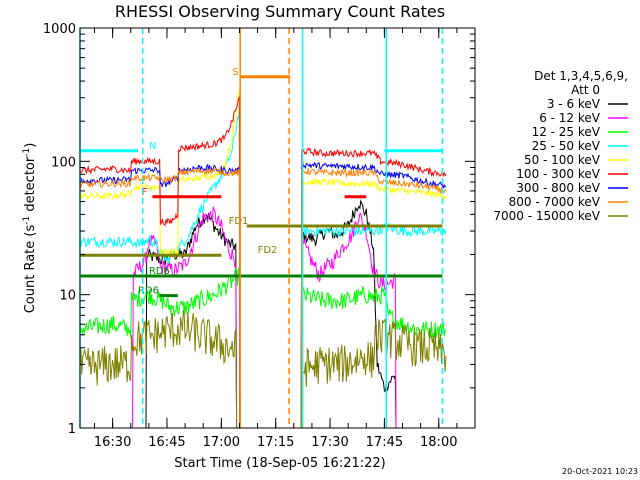  What do you see at coordinates (63, 162) in the screenshot?
I see `y-tick-label-2: 100` at bounding box center [63, 162].